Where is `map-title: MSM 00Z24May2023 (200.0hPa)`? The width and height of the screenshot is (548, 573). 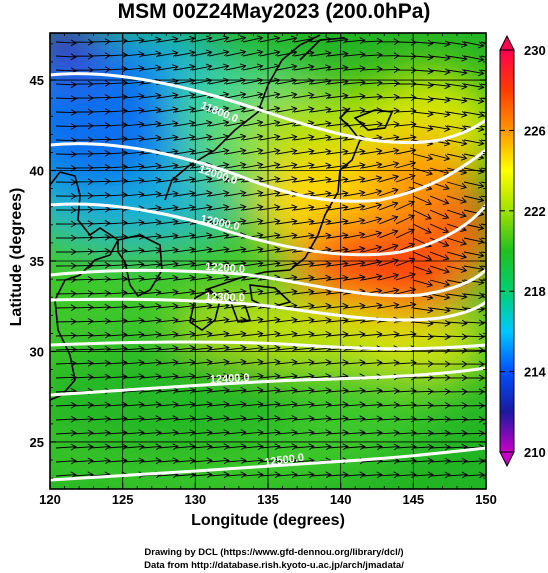 map-title: MSM 00Z24May2023 (200.0hPa) is located at coordinates (274, 11).